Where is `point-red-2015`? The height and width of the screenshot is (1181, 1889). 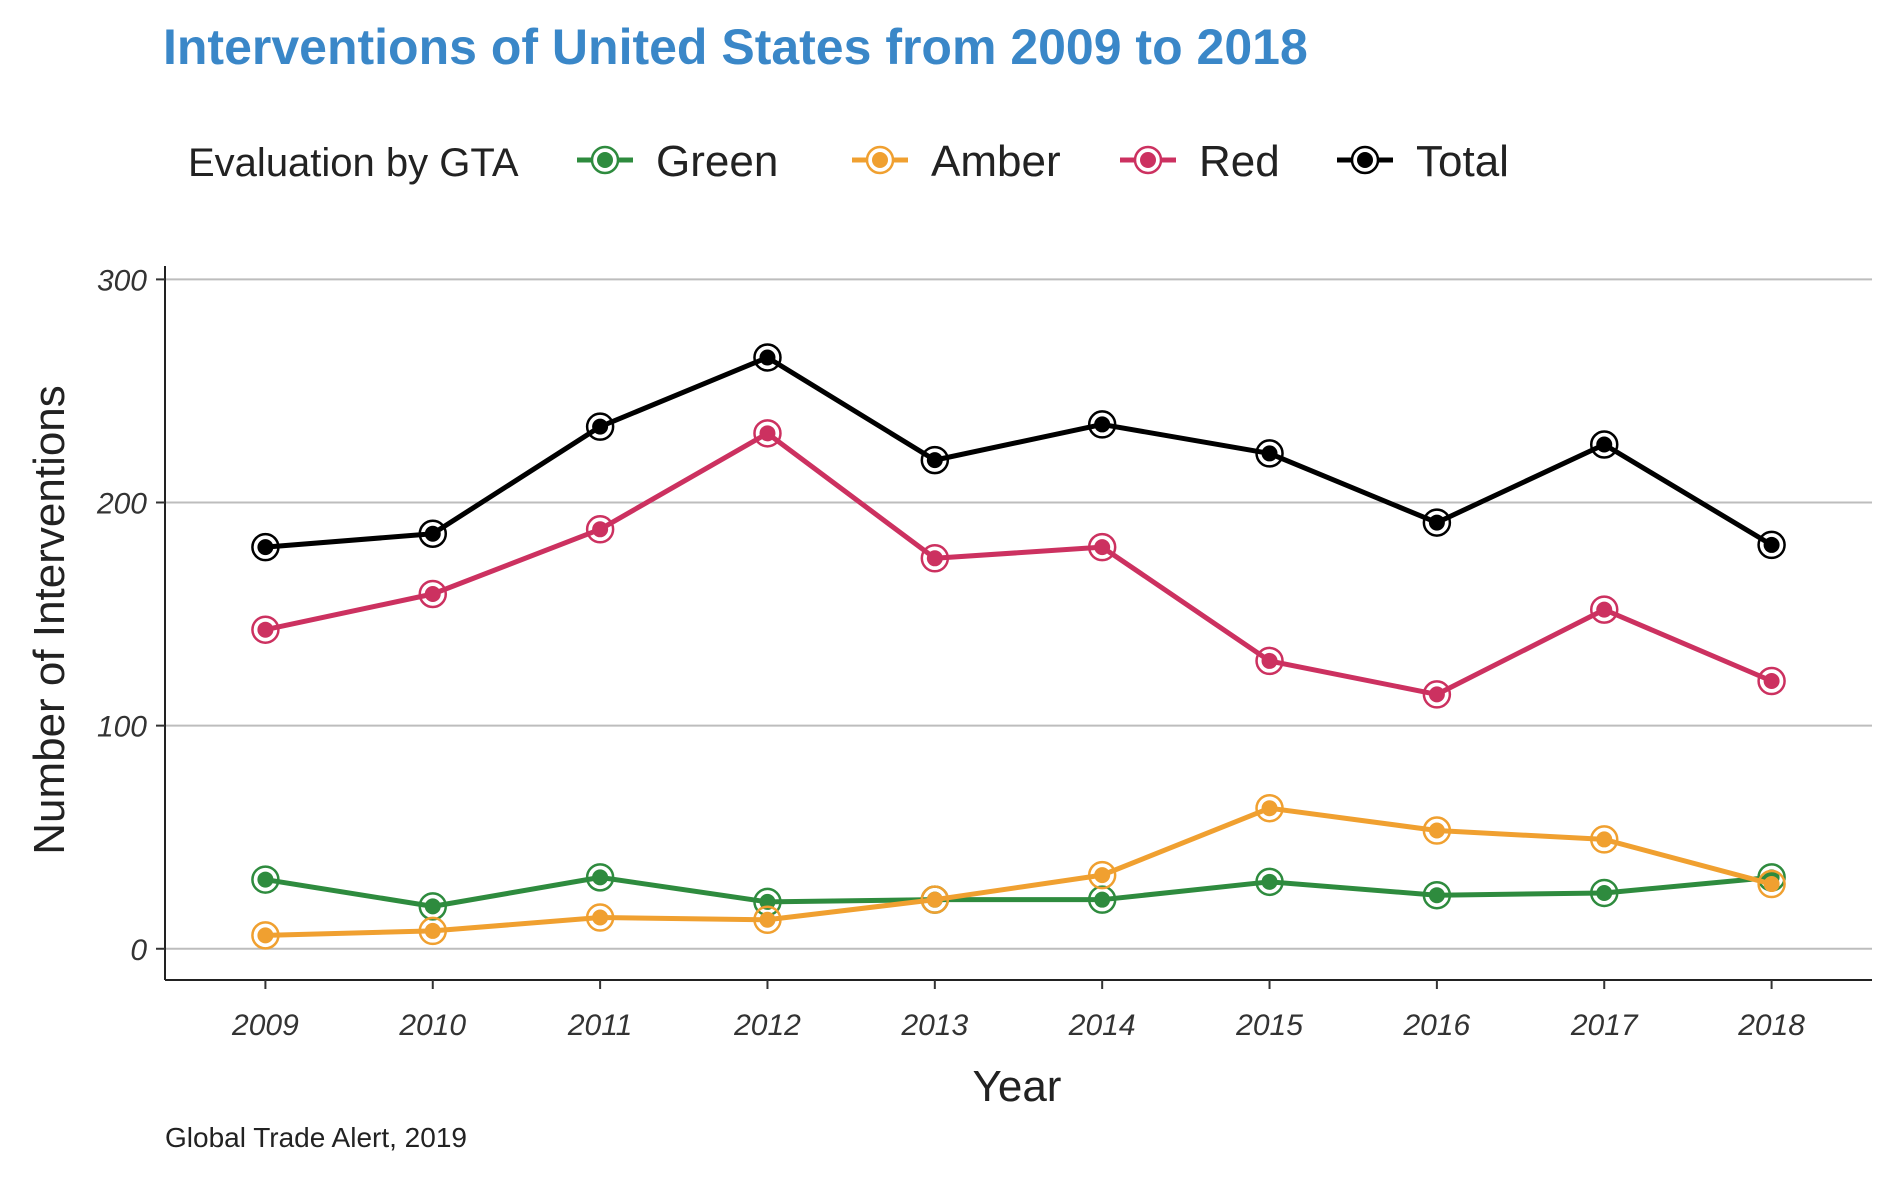 point-red-2015 is located at coordinates (1269, 661).